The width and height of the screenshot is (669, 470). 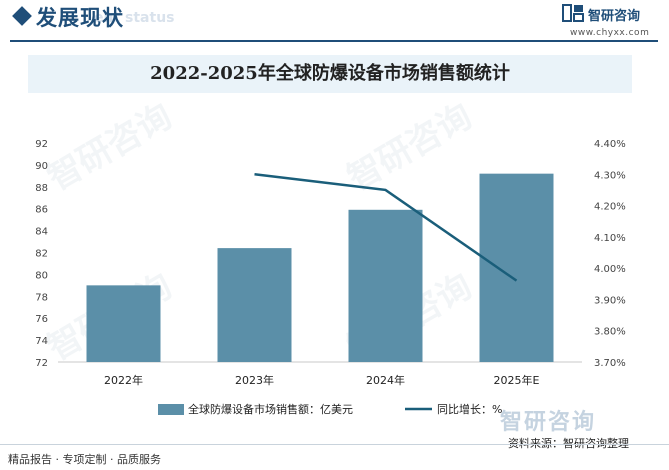 What do you see at coordinates (610, 300) in the screenshot?
I see `y-tick-right: 3.90%` at bounding box center [610, 300].